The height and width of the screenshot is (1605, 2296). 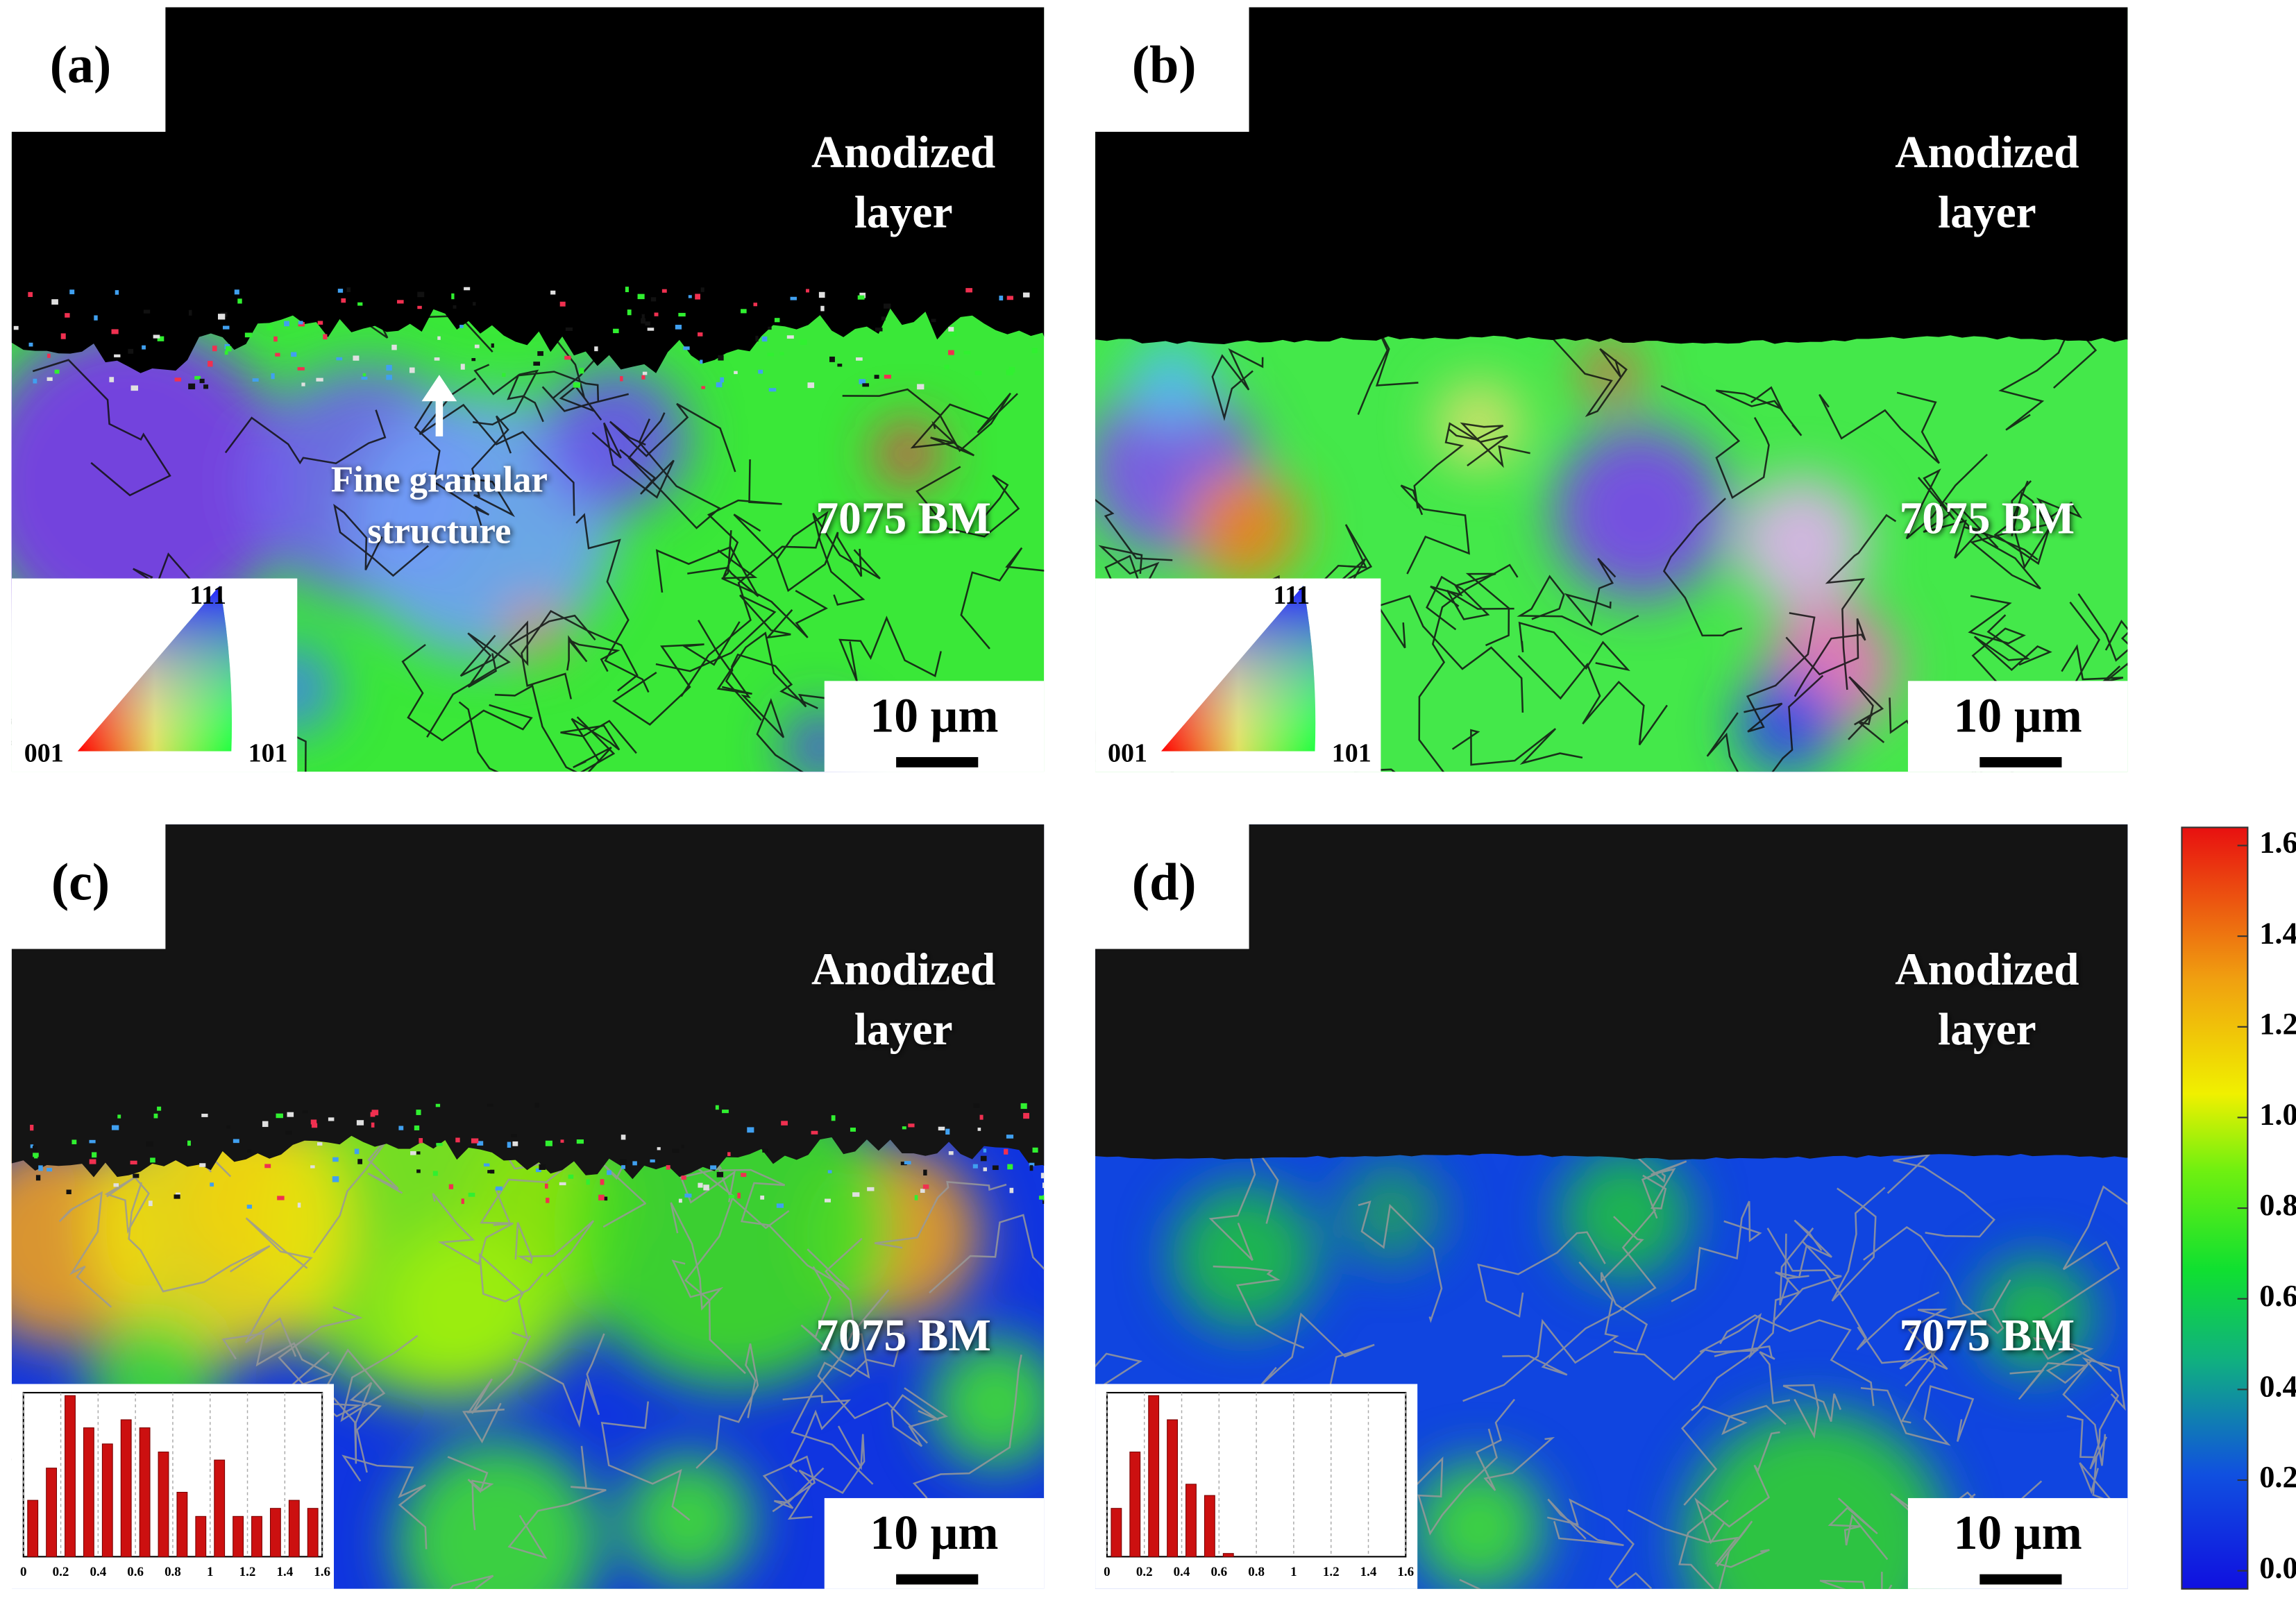 What do you see at coordinates (1368, 1572) in the screenshot?
I see `hist-tick-label: 1.4` at bounding box center [1368, 1572].